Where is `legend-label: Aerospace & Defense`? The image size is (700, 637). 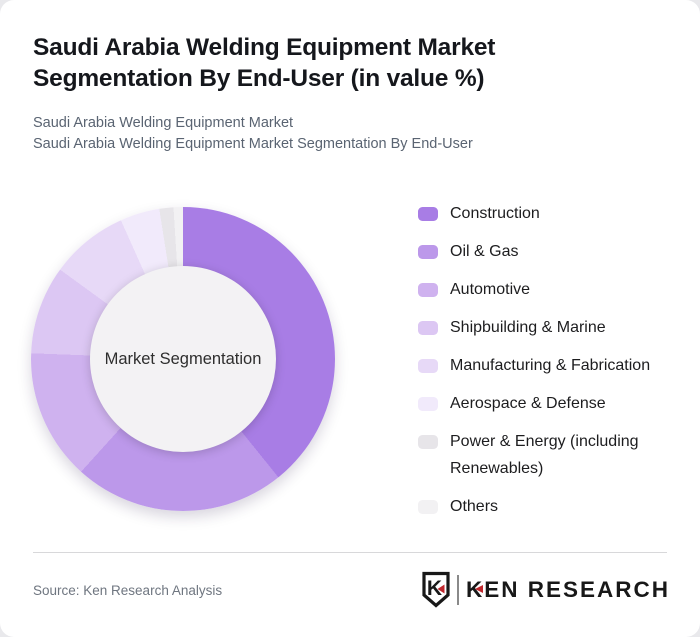 legend-label: Aerospace & Defense is located at coordinates (528, 403).